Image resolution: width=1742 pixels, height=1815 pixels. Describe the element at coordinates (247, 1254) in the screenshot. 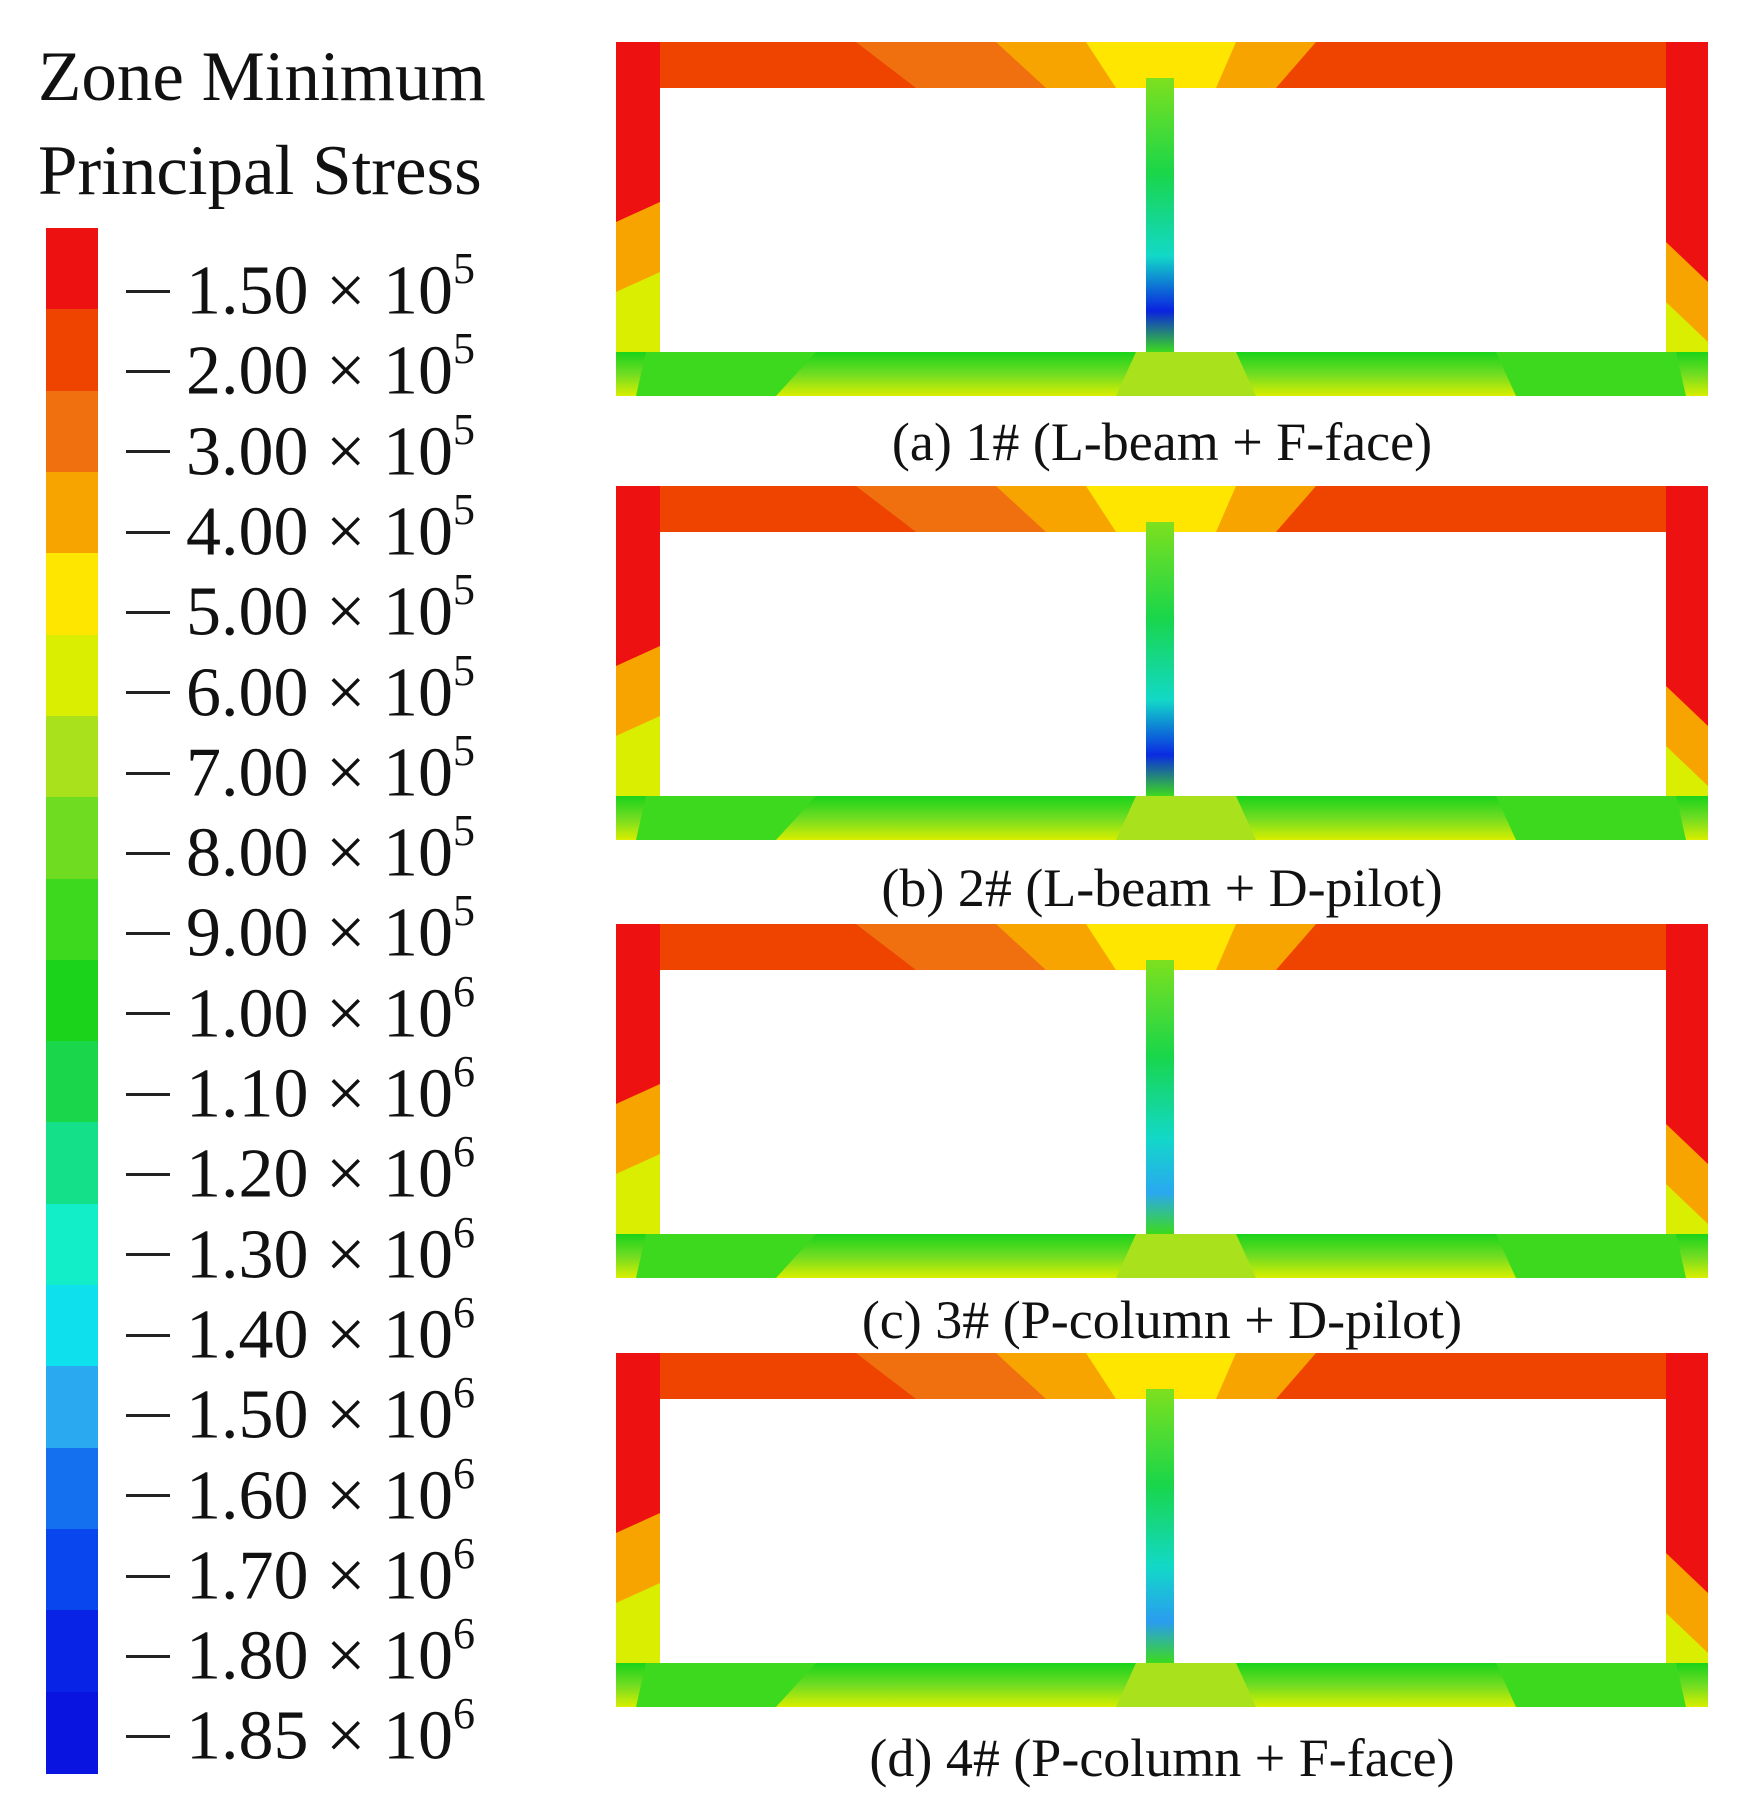

I see `tick-mantissa: 1.30` at that location.